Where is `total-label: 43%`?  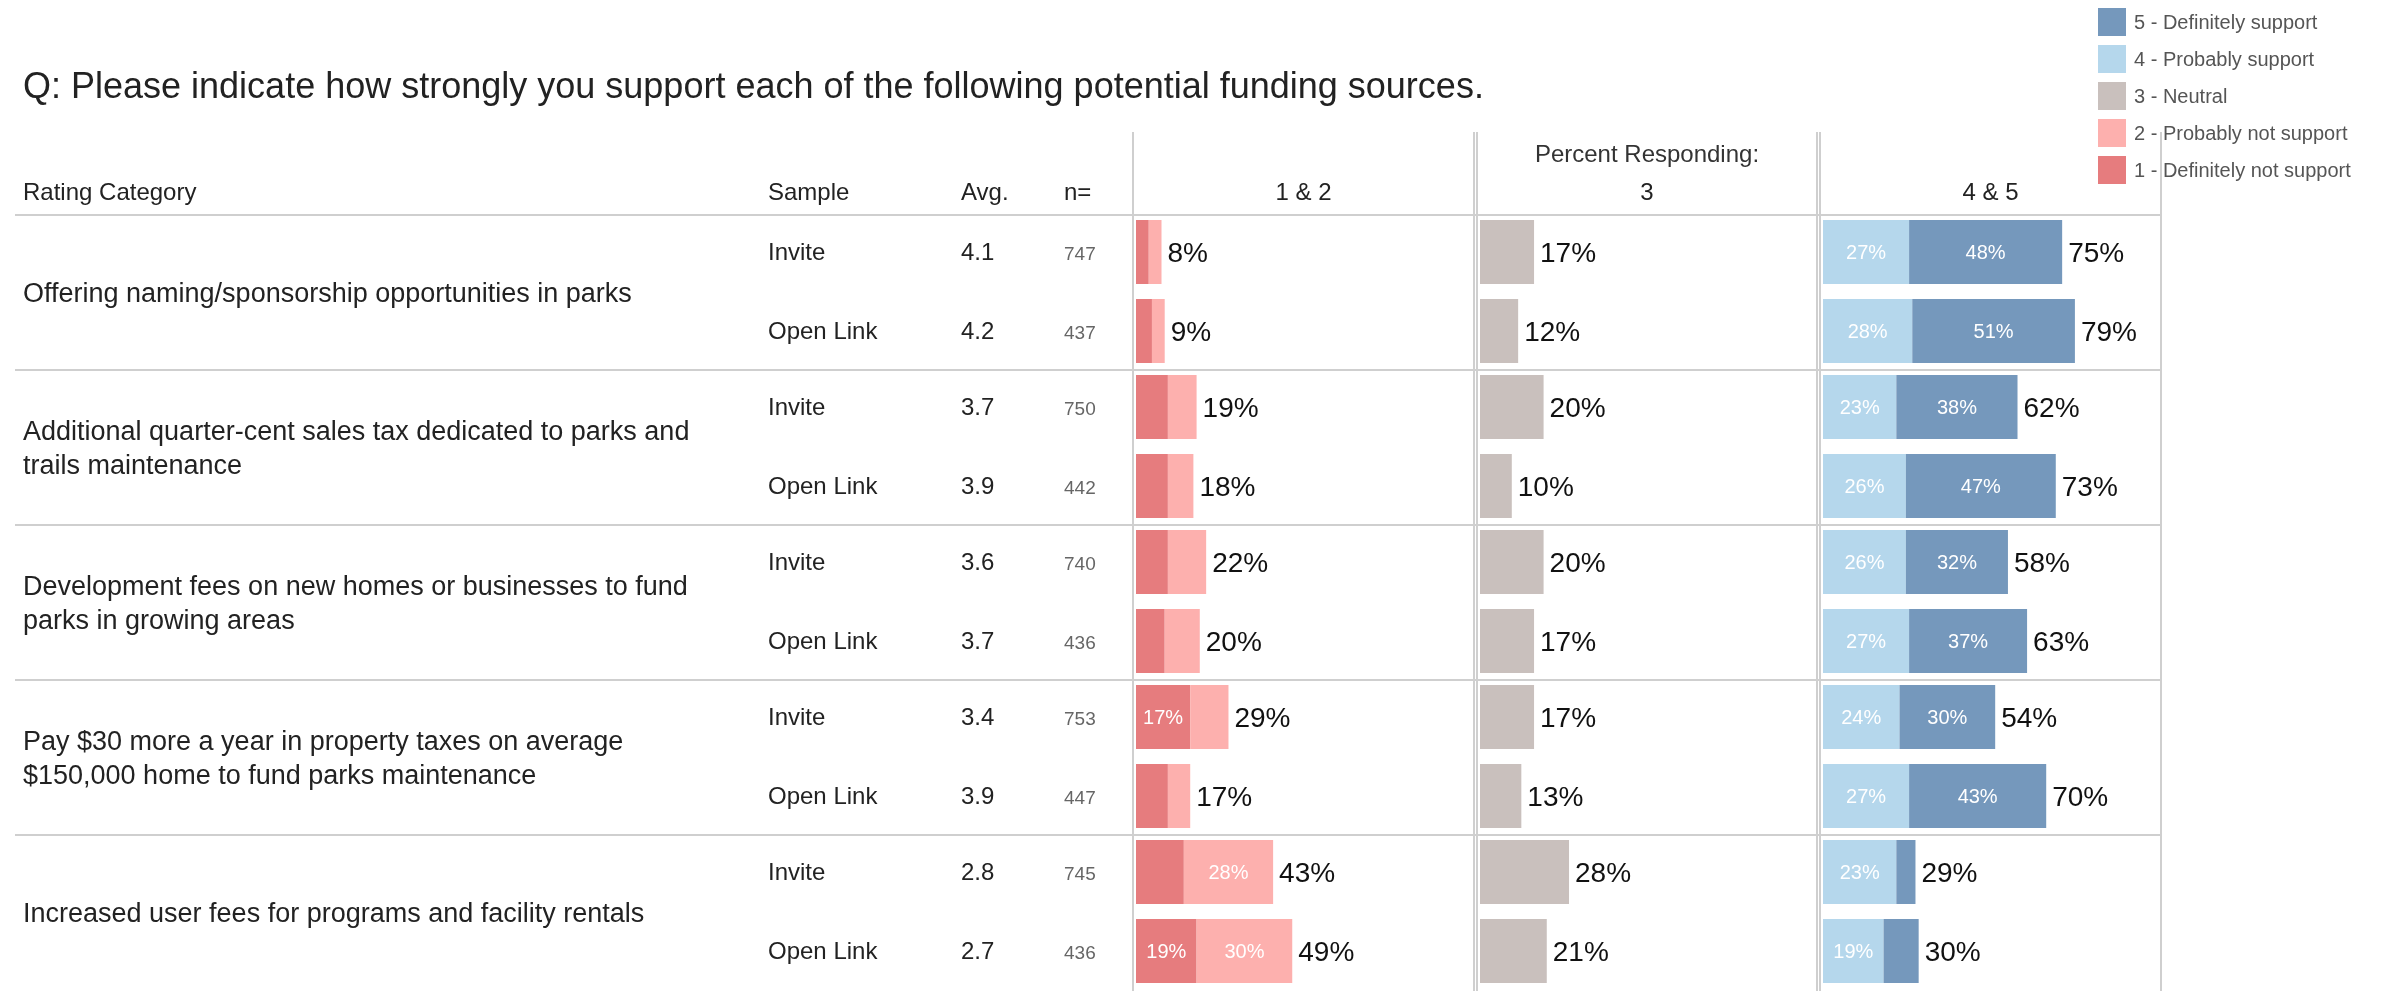 total-label: 43% is located at coordinates (1307, 872).